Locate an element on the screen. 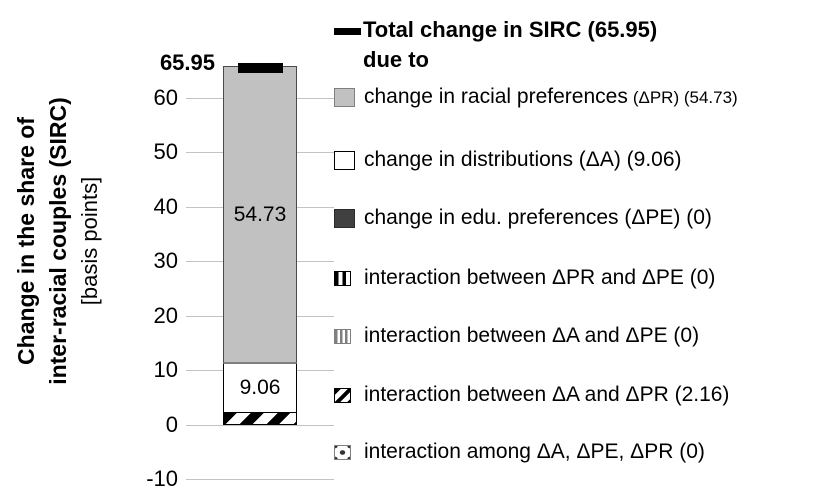 This screenshot has height=493, width=830. y-tick-label: 40 is located at coordinates (165, 206).